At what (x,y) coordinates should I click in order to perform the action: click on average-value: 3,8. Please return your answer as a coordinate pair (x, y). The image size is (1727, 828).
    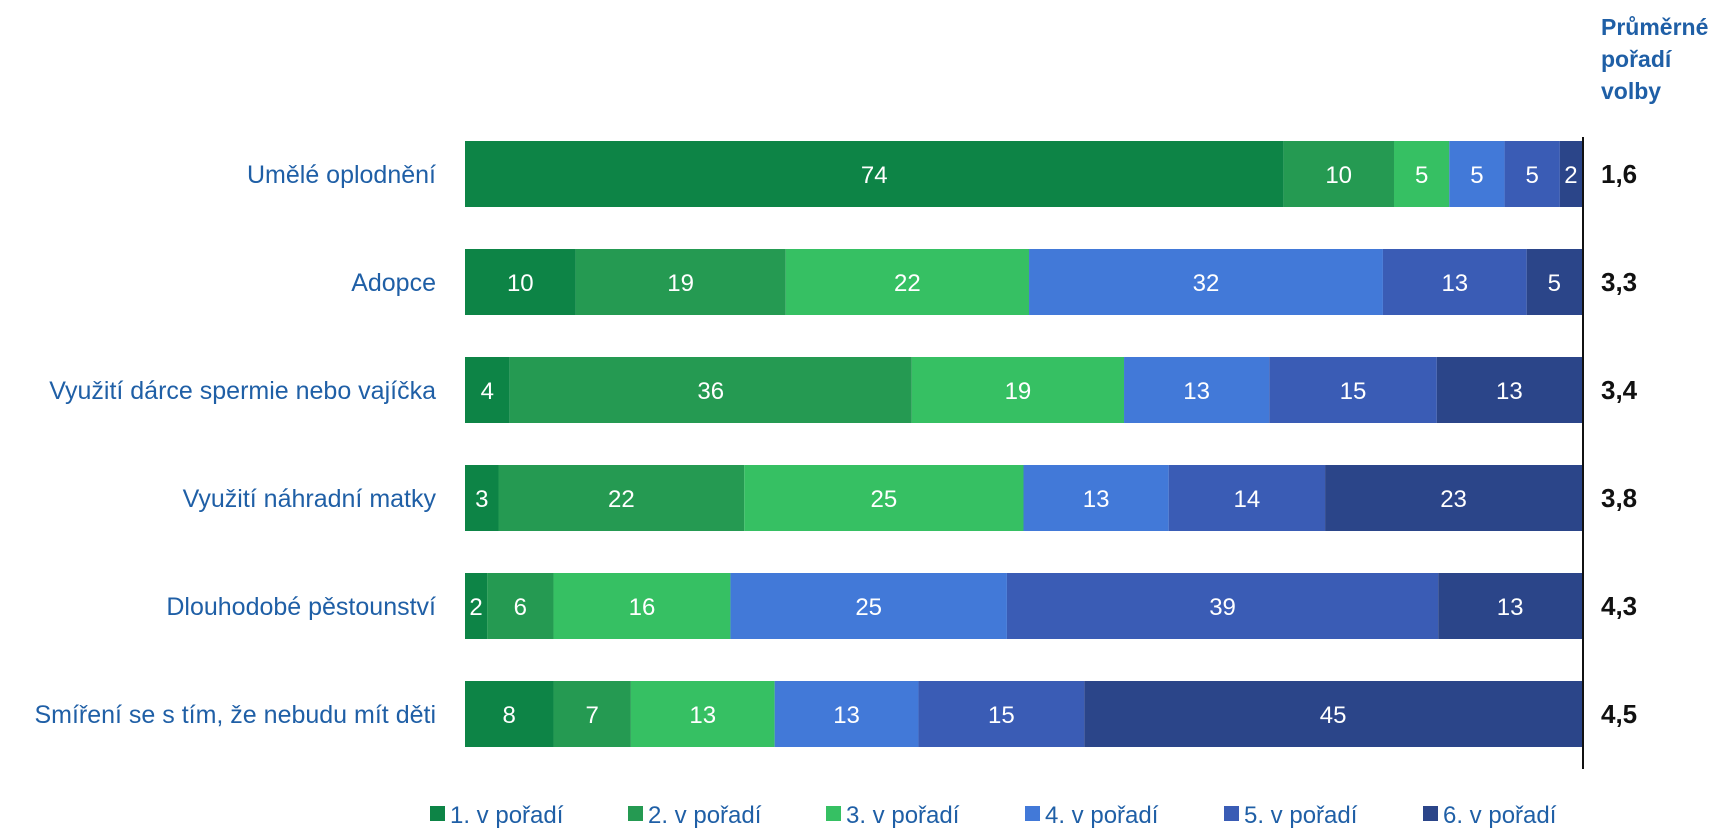
    Looking at the image, I should click on (1619, 498).